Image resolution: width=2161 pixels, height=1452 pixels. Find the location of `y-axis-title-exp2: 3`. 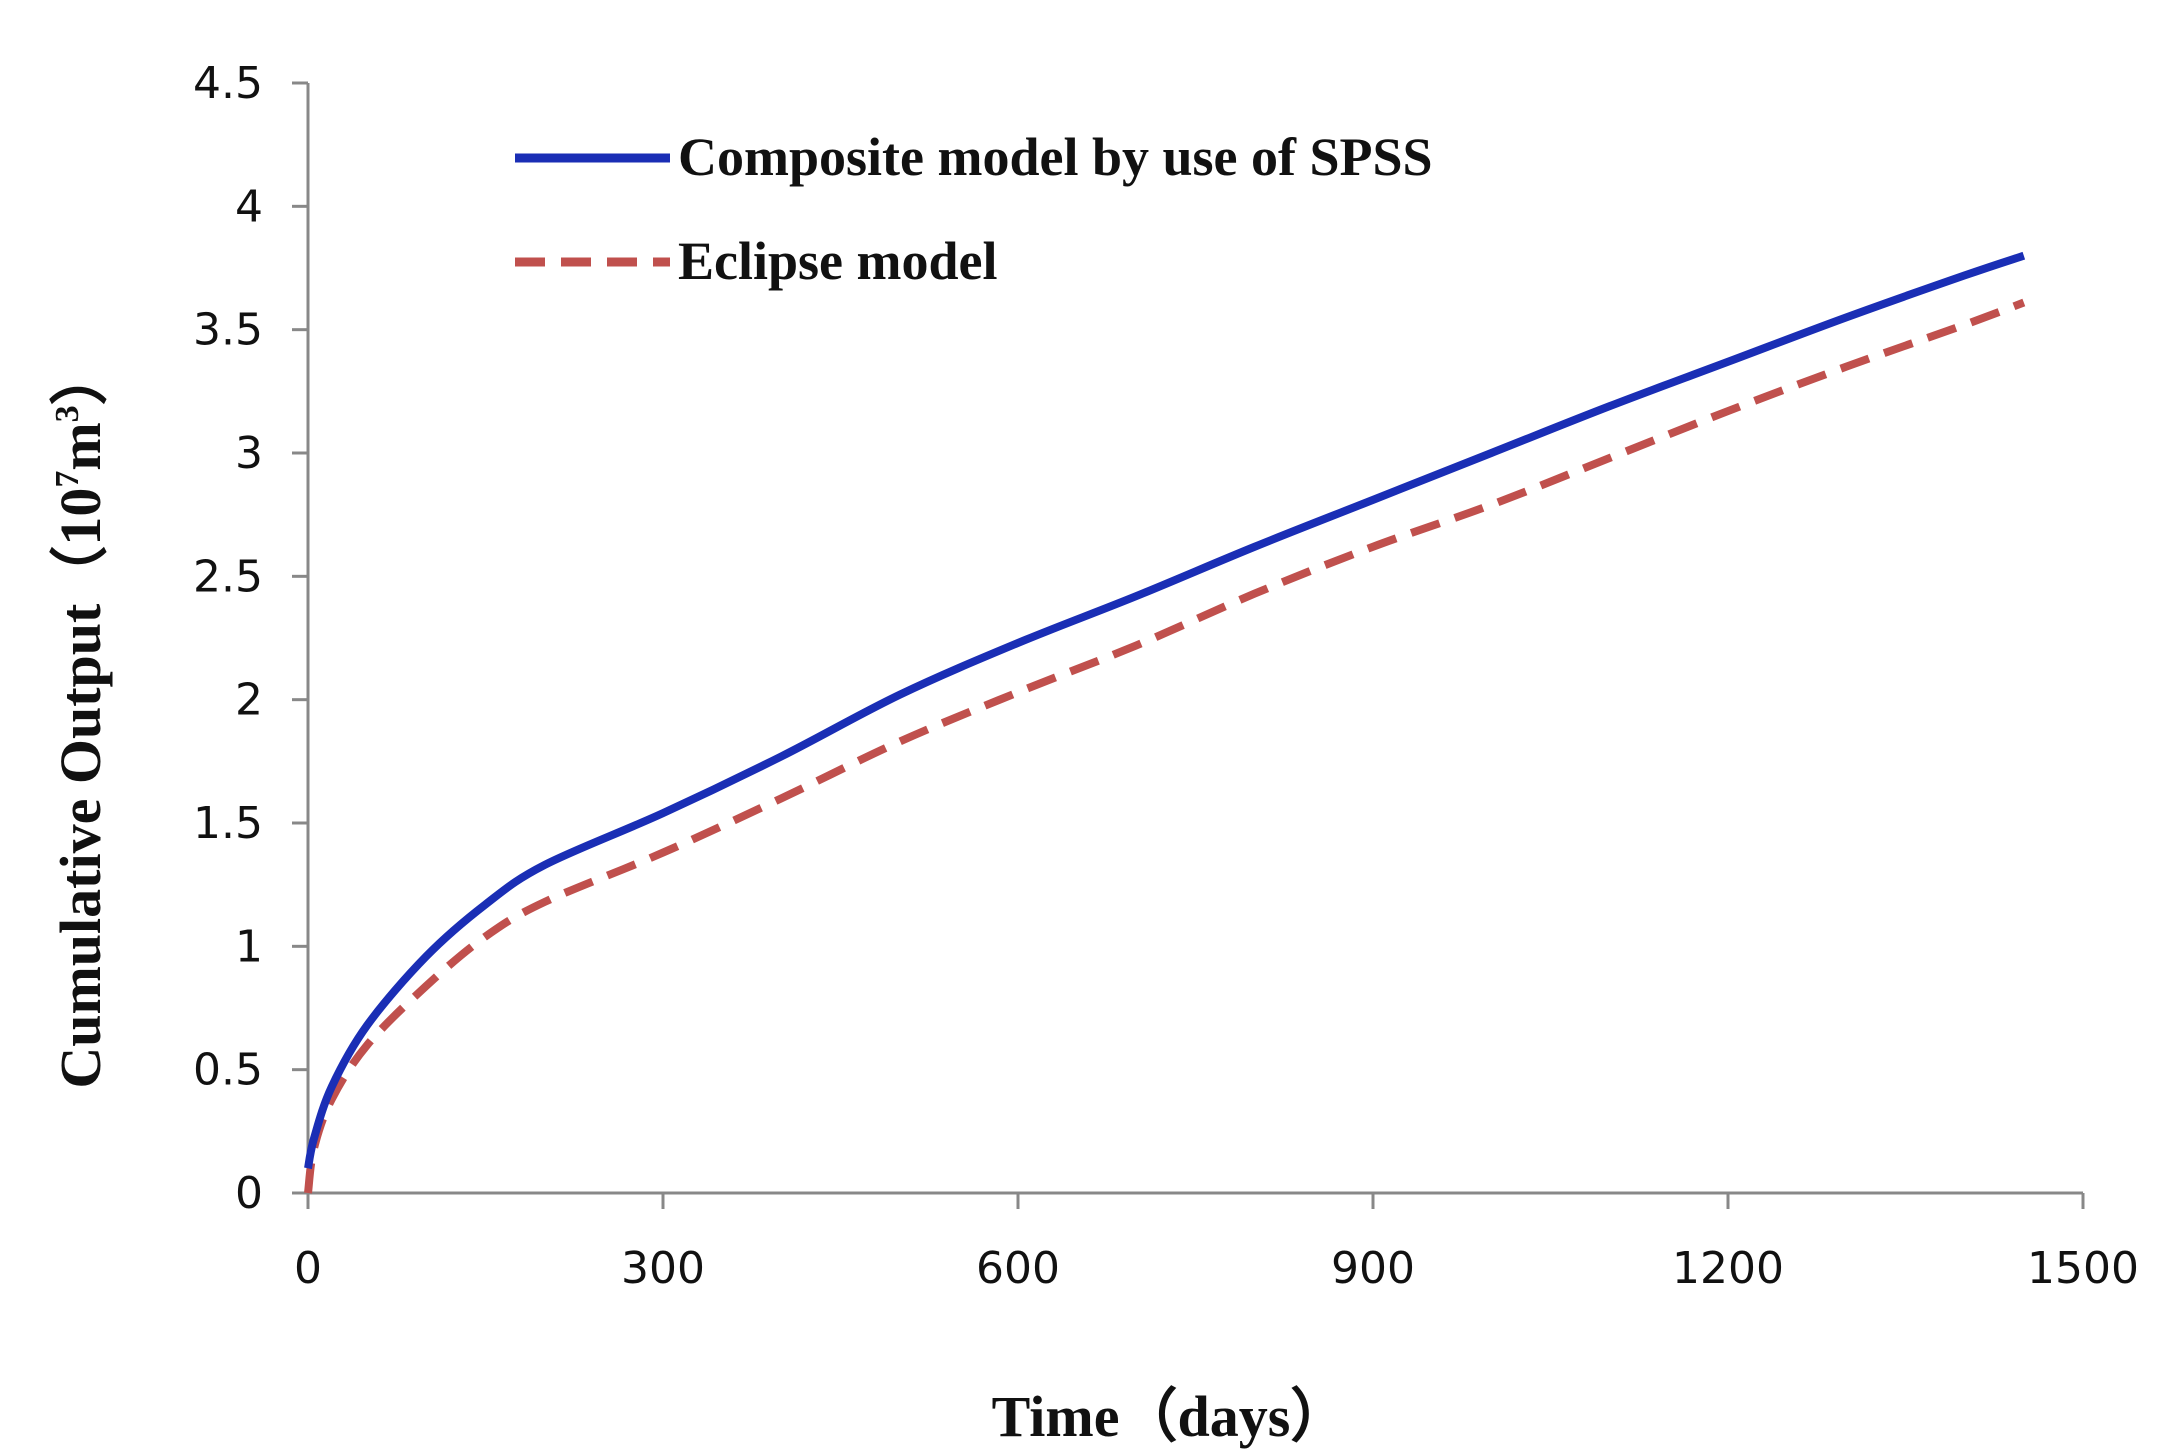

y-axis-title-exp2: 3 is located at coordinates (67, 413).